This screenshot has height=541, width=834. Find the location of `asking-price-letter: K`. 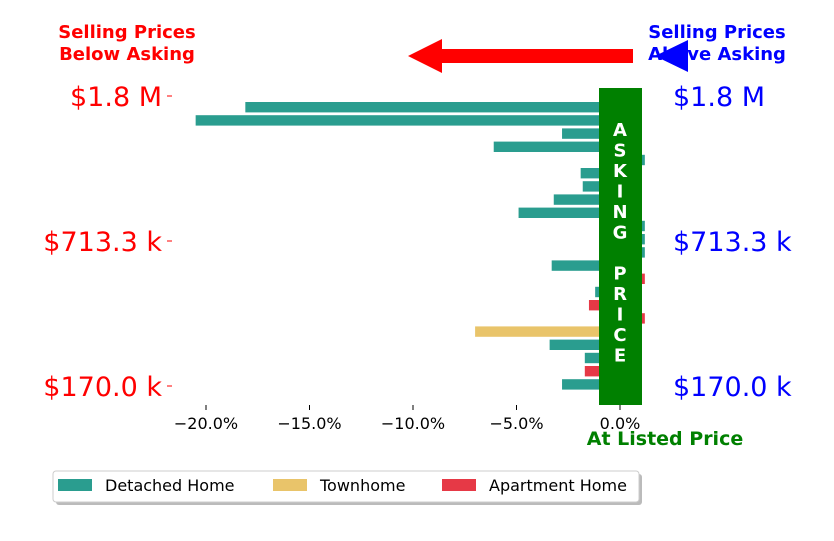

asking-price-letter: K is located at coordinates (620, 171).